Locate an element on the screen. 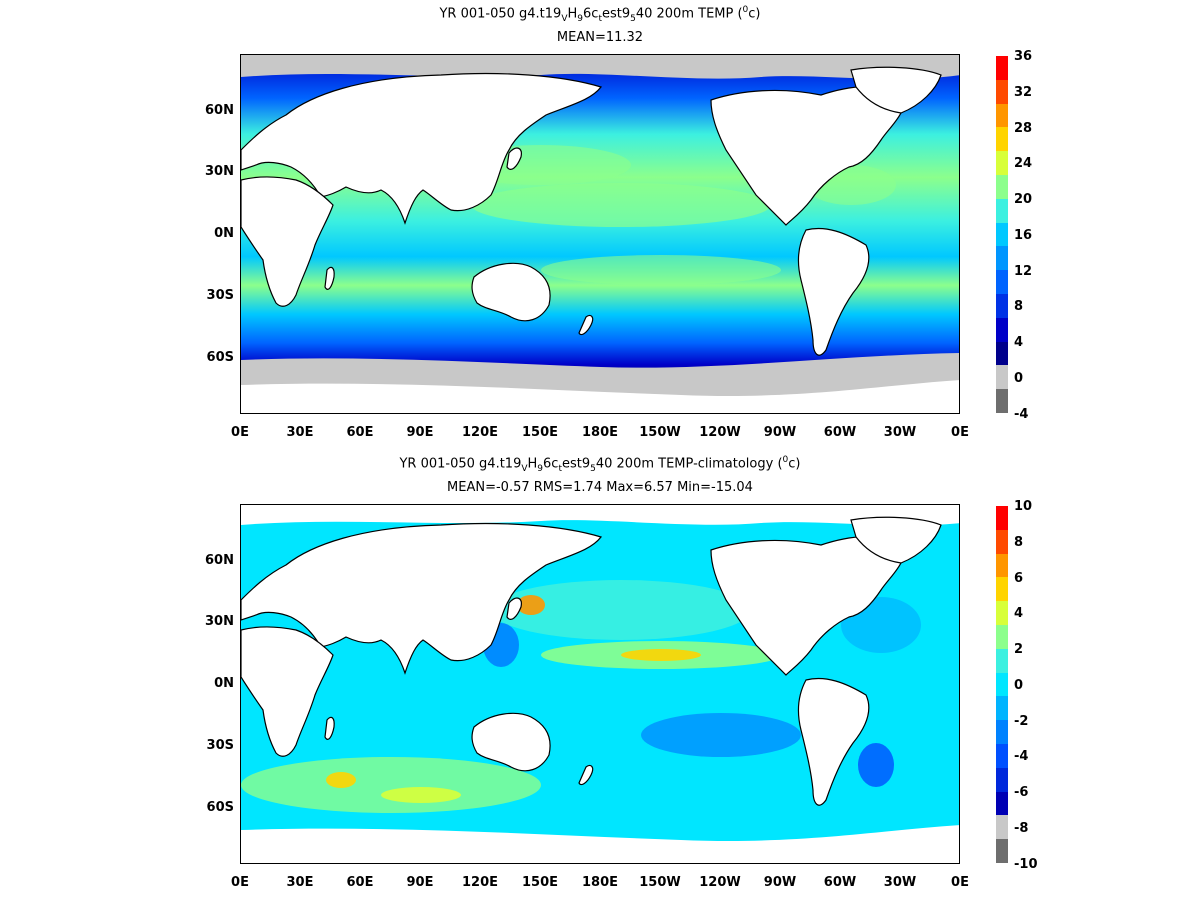 The image size is (1200, 900). panel-stats: MEAN=11.32 is located at coordinates (600, 37).